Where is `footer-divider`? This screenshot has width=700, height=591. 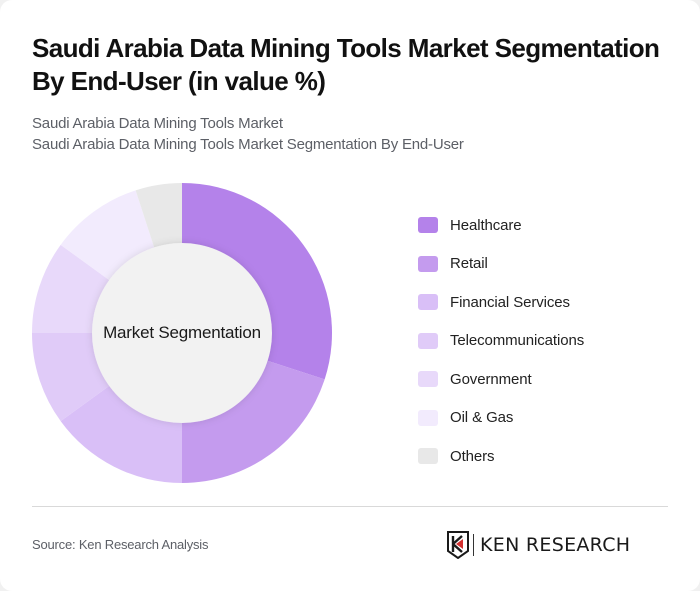
footer-divider is located at coordinates (350, 506).